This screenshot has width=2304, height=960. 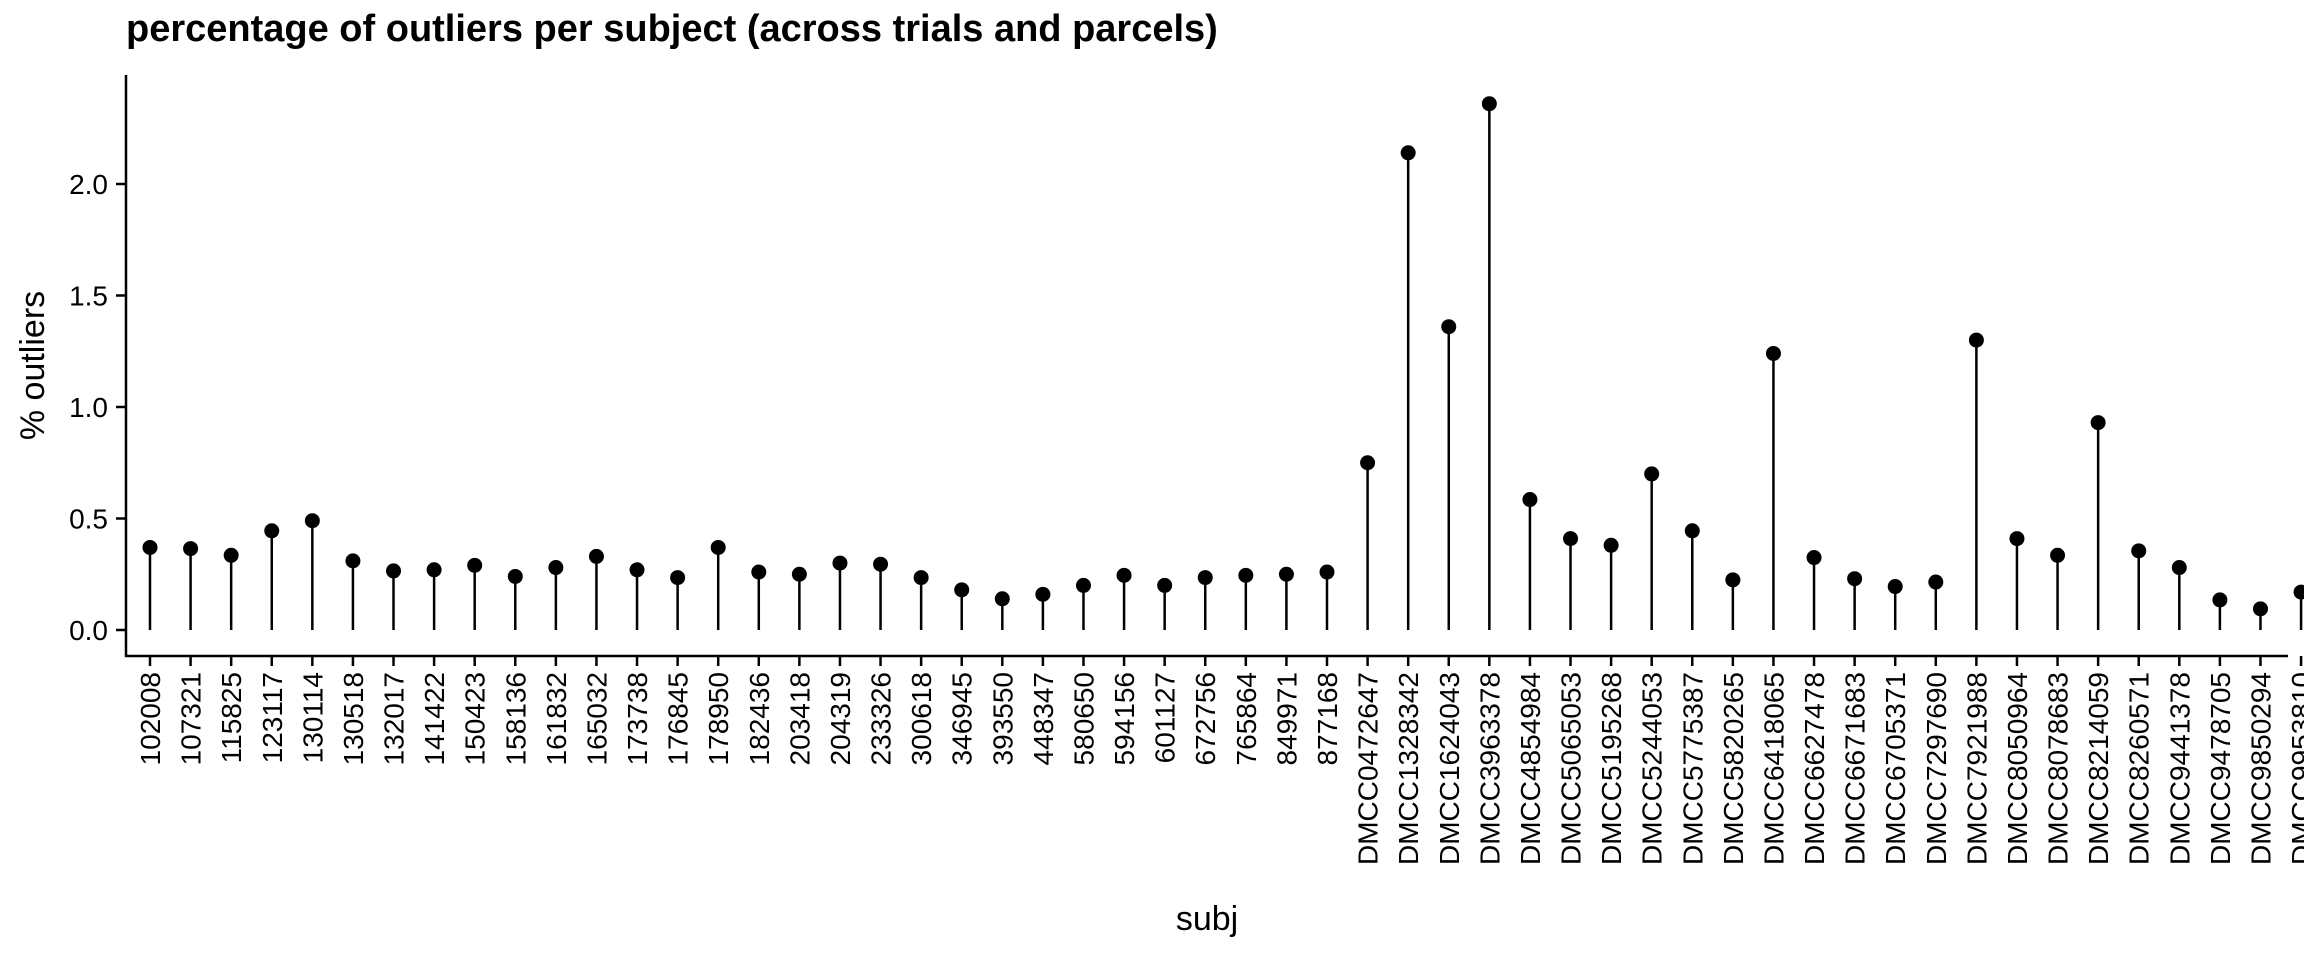 What do you see at coordinates (2058, 768) in the screenshot?
I see `x-tick-label: DMCC8078683` at bounding box center [2058, 768].